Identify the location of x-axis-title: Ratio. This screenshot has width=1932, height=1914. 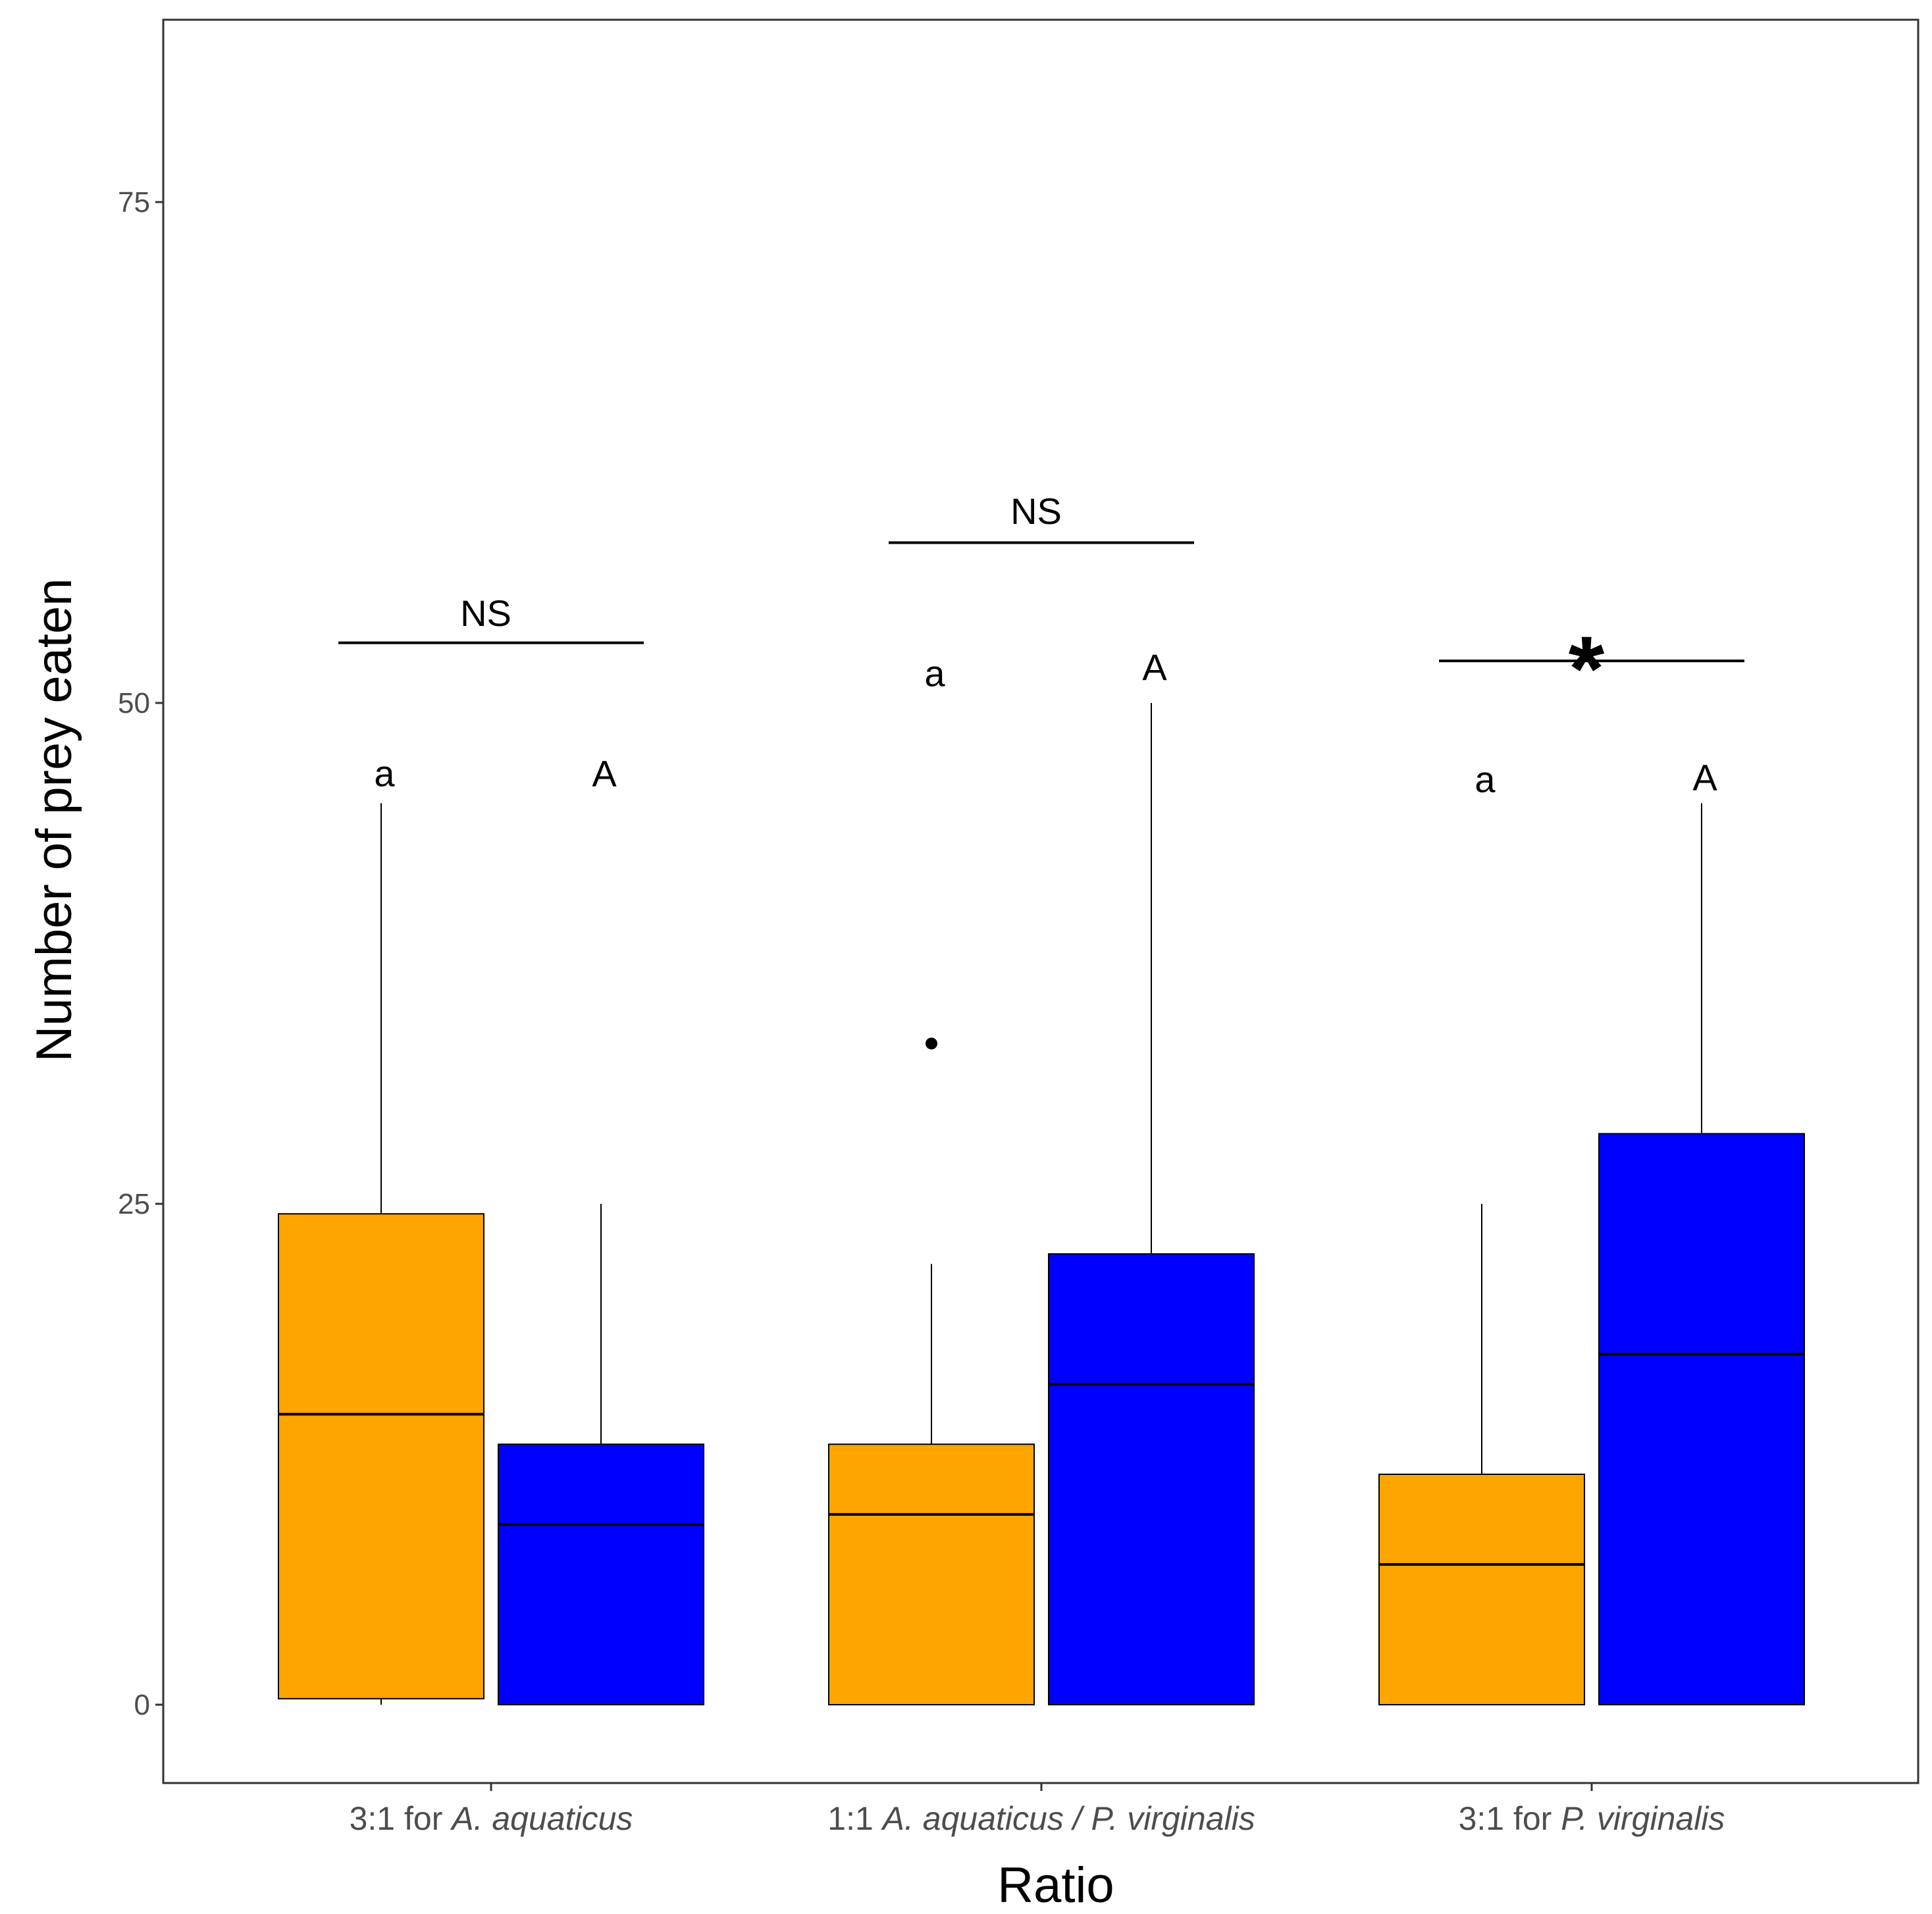
(1055, 1885).